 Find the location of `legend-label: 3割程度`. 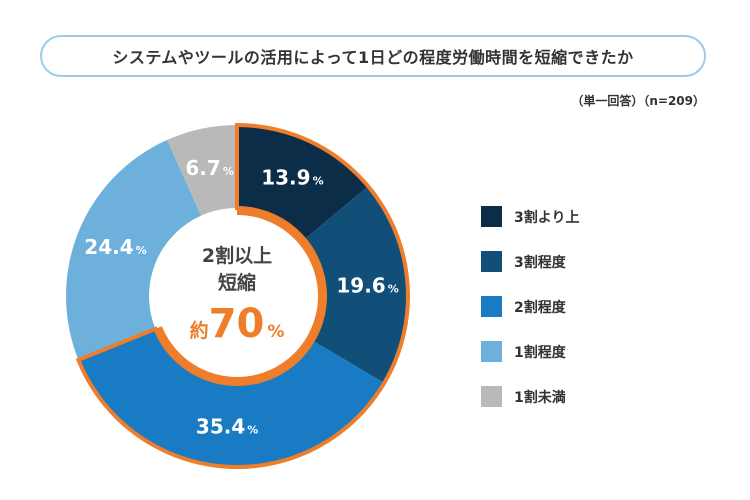

legend-label: 3割程度 is located at coordinates (540, 262).